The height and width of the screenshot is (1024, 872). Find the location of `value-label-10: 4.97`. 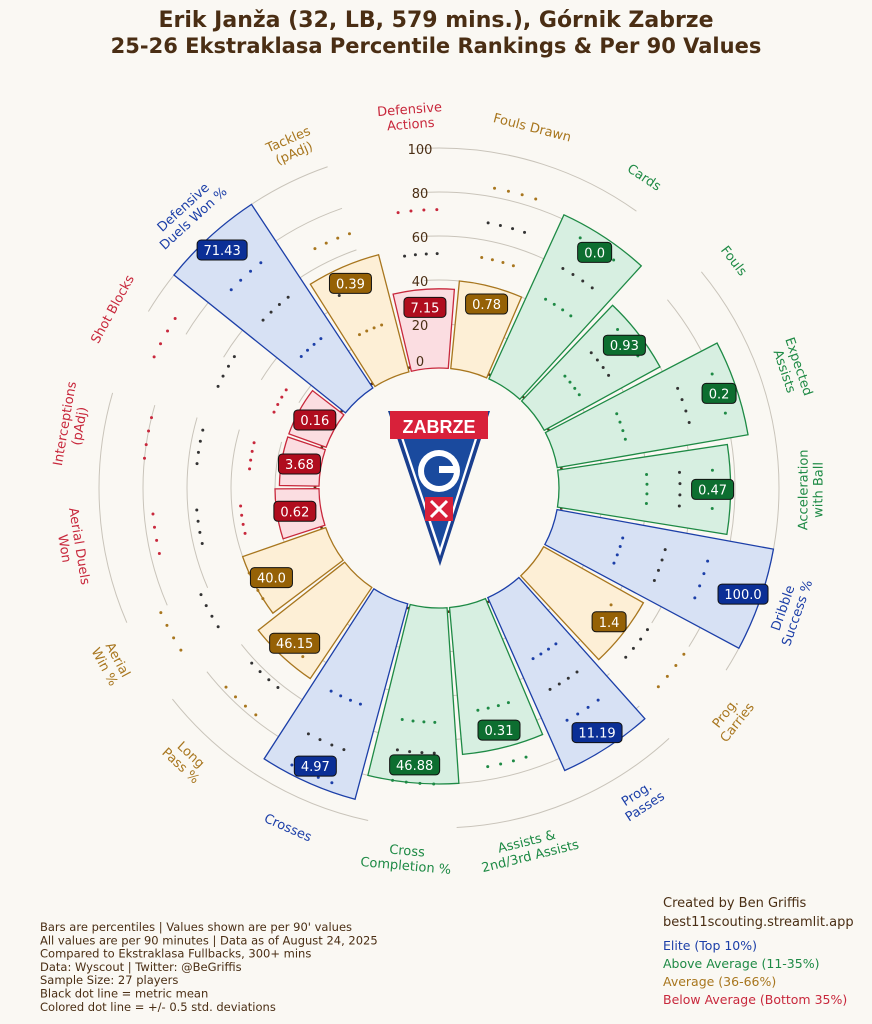

value-label-10: 4.97 is located at coordinates (315, 767).